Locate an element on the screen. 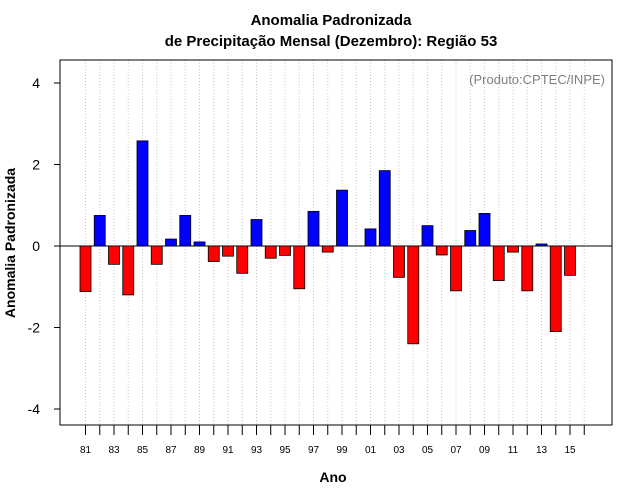 The height and width of the screenshot is (500, 640). x-tick-label: 01 is located at coordinates (371, 450).